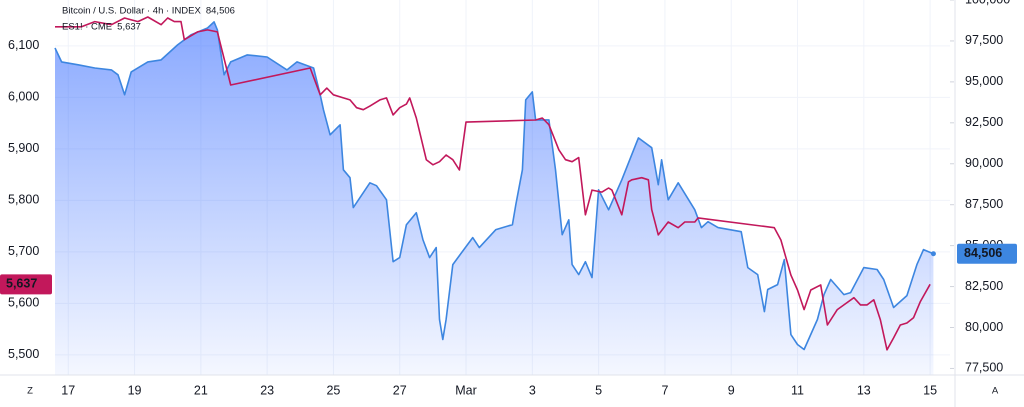 The width and height of the screenshot is (1024, 407). Describe the element at coordinates (987, 3) in the screenshot. I see `y2-tick-label: 100,000` at that location.